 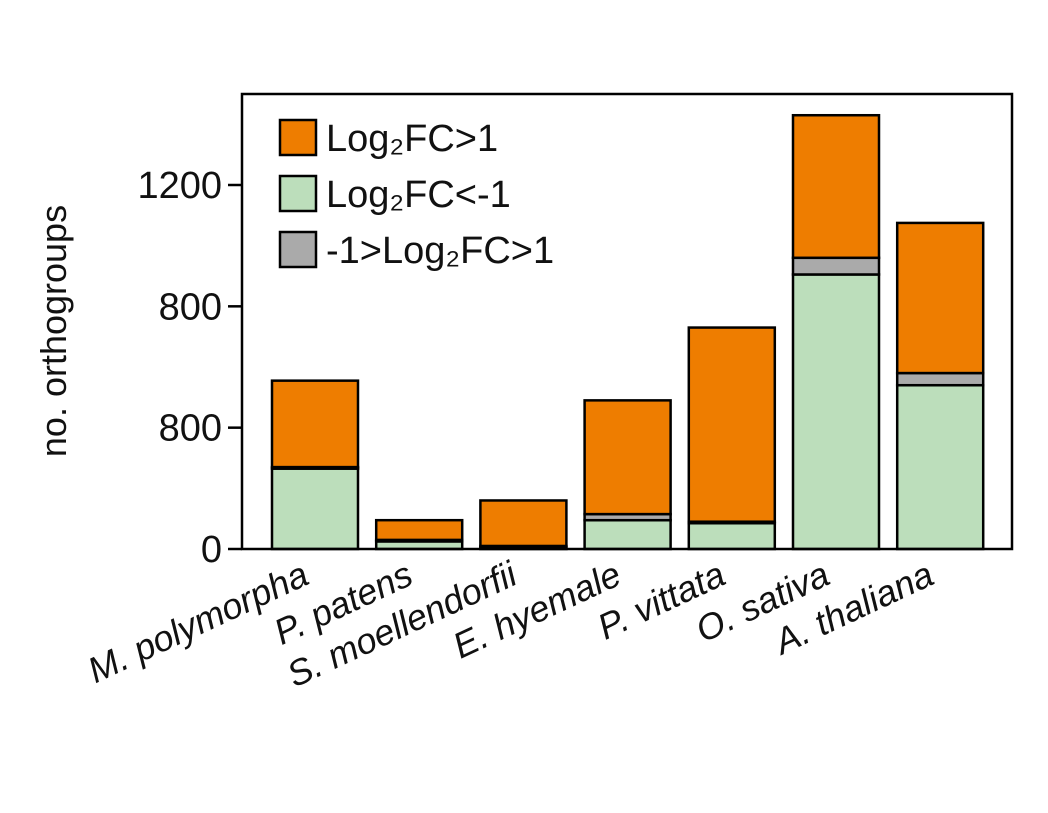 I want to click on y-axis: 0 800 800 1200, so click(x=189, y=368).